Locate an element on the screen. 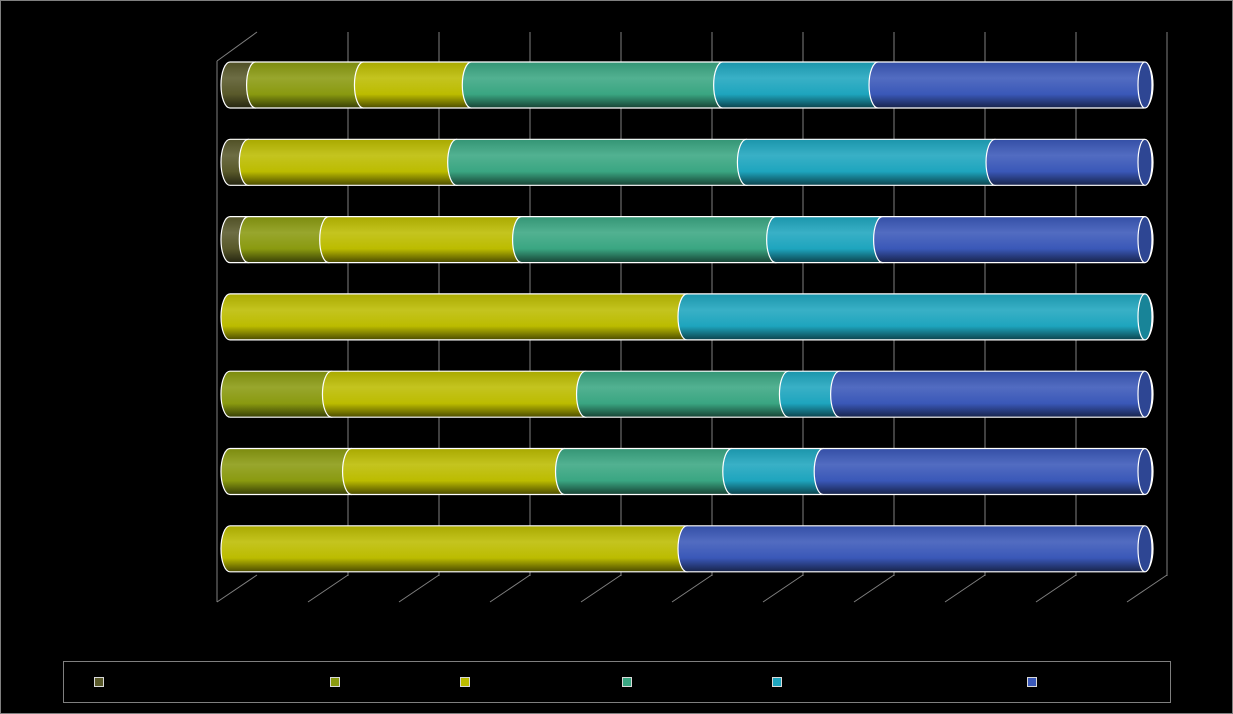 This screenshot has width=1233, height=714. legend is located at coordinates (617, 682).